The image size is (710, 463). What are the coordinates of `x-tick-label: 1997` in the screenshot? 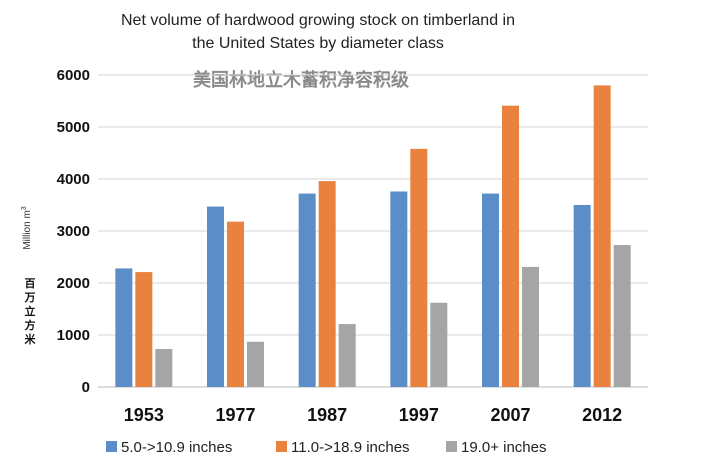 It's located at (419, 415).